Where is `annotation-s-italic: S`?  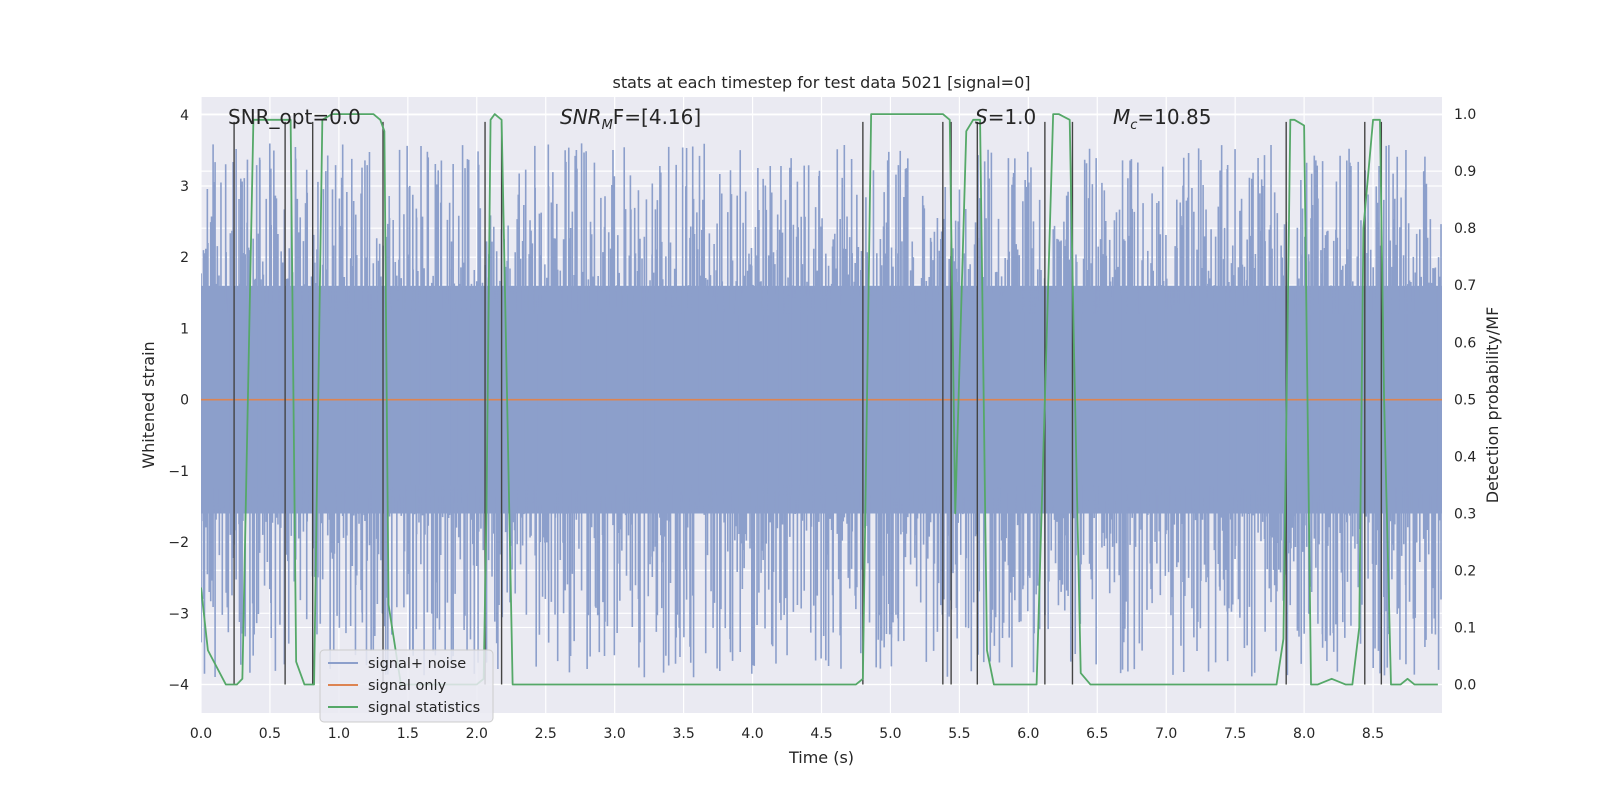
annotation-s-italic: S is located at coordinates (981, 117).